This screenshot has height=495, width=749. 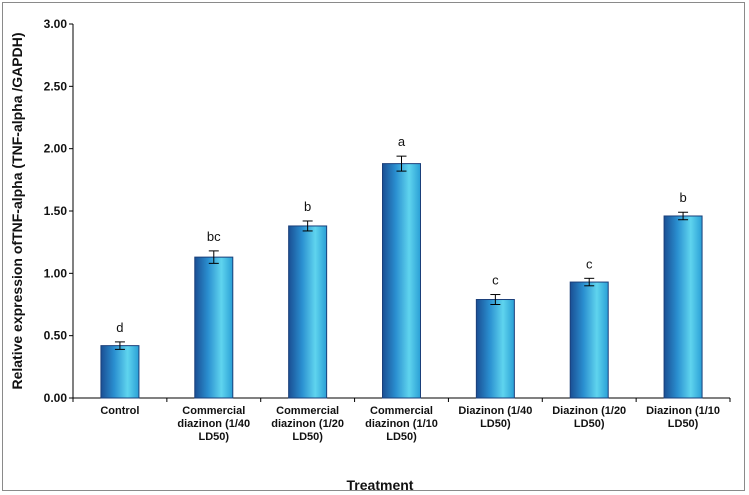 What do you see at coordinates (589, 417) in the screenshot?
I see `x-tick-label: Diazinon (1/20 LD50)` at bounding box center [589, 417].